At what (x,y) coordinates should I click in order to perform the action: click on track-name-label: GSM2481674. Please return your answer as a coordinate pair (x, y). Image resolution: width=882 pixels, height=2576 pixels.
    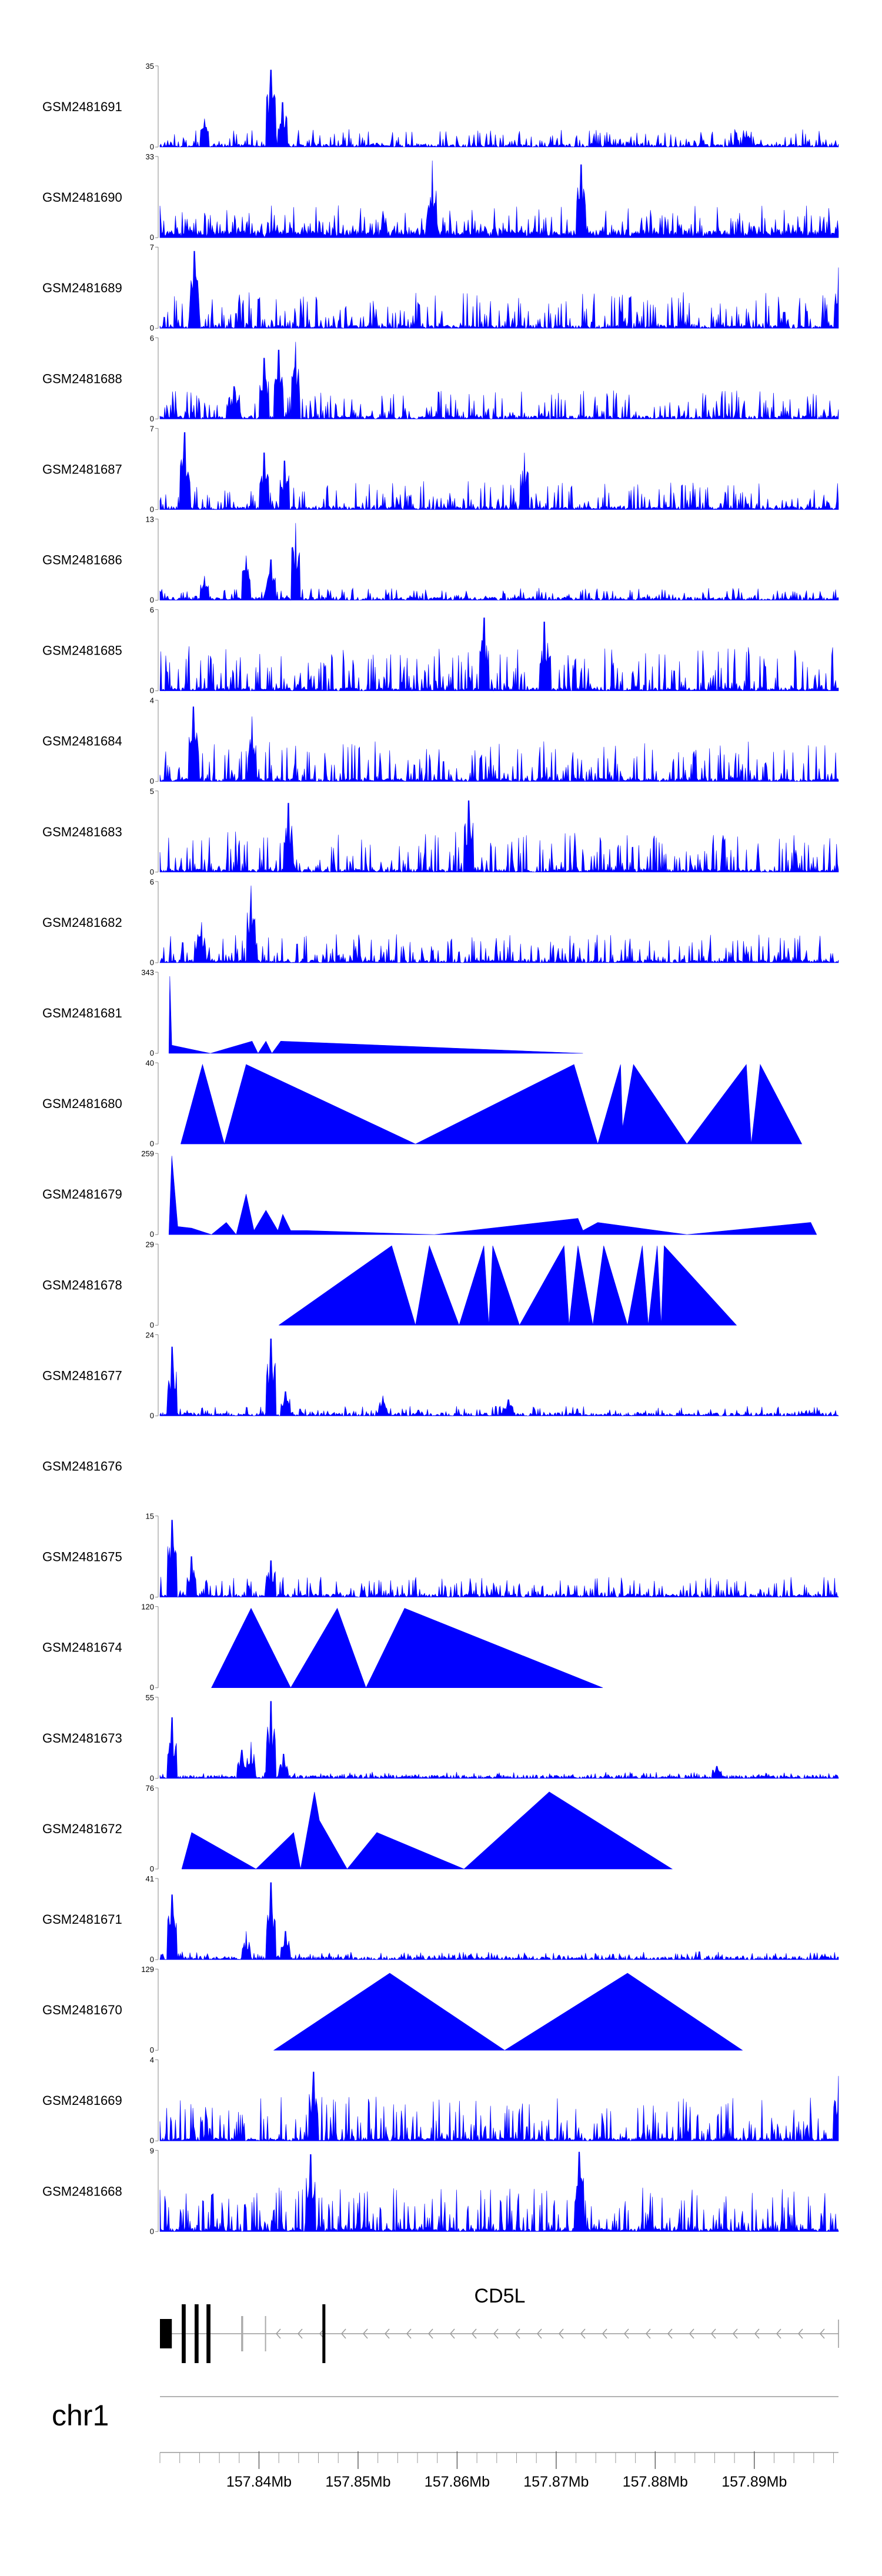
    Looking at the image, I should click on (82, 1647).